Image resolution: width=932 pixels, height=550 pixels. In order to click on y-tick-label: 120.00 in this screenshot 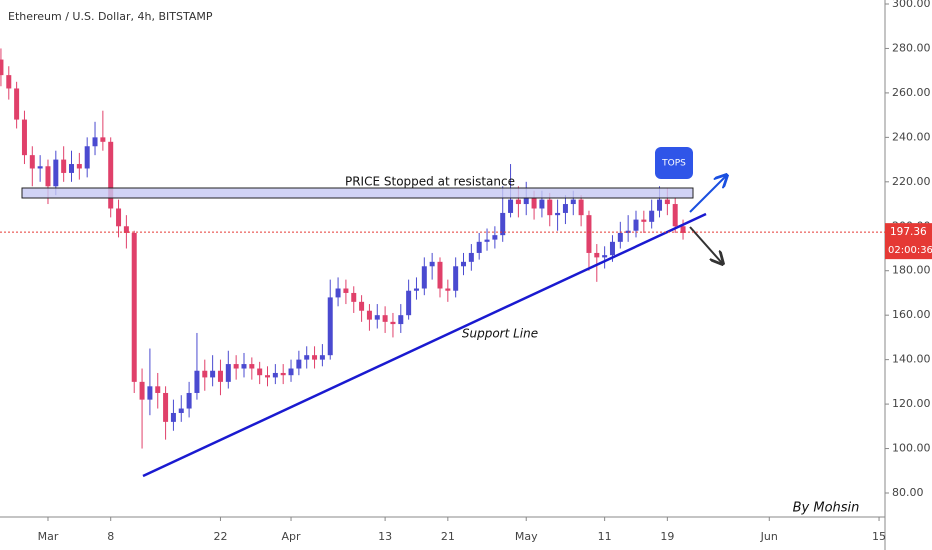, I will do `click(911, 403)`.